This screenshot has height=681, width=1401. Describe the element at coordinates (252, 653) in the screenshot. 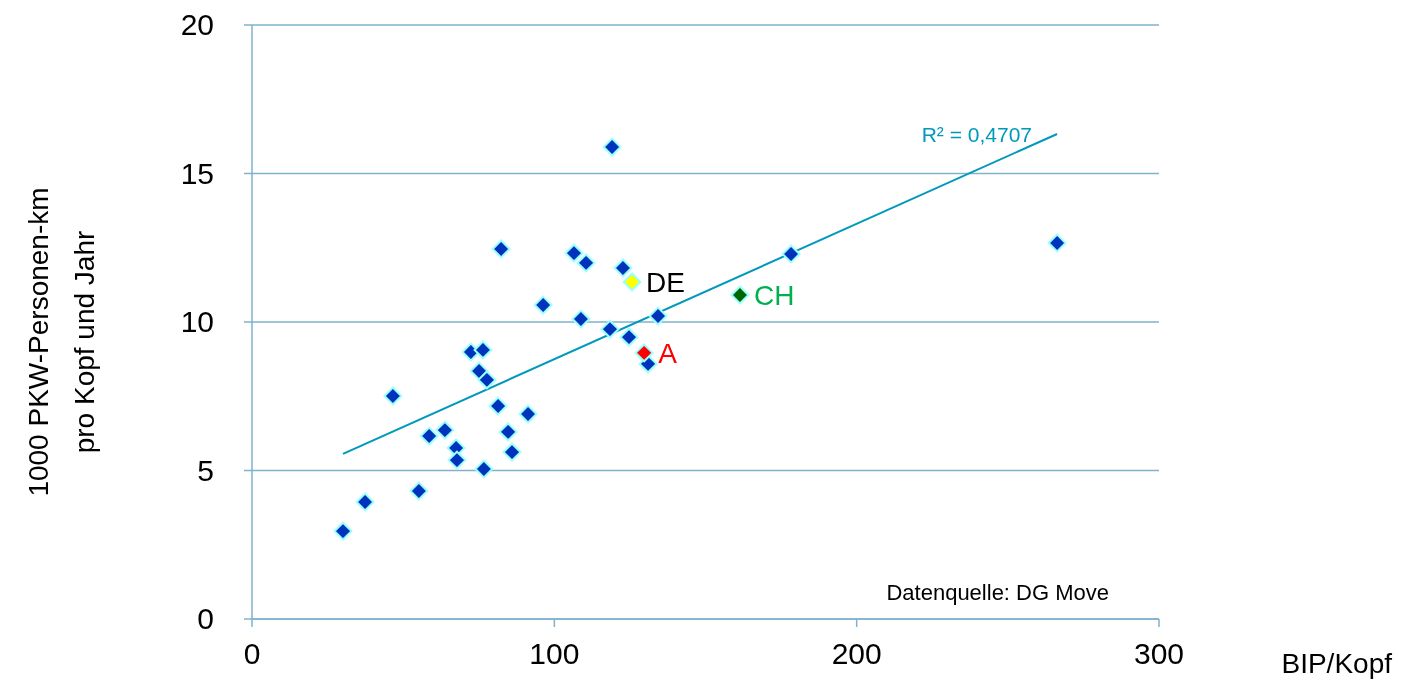

I see `x-tick-label: 0` at that location.